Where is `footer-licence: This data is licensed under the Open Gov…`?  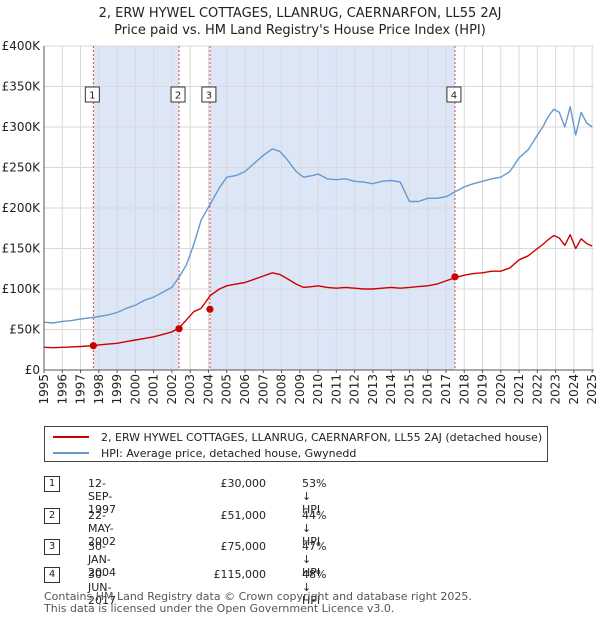
footer-licence: This data is licensed under the Open Gov… is located at coordinates (219, 608).